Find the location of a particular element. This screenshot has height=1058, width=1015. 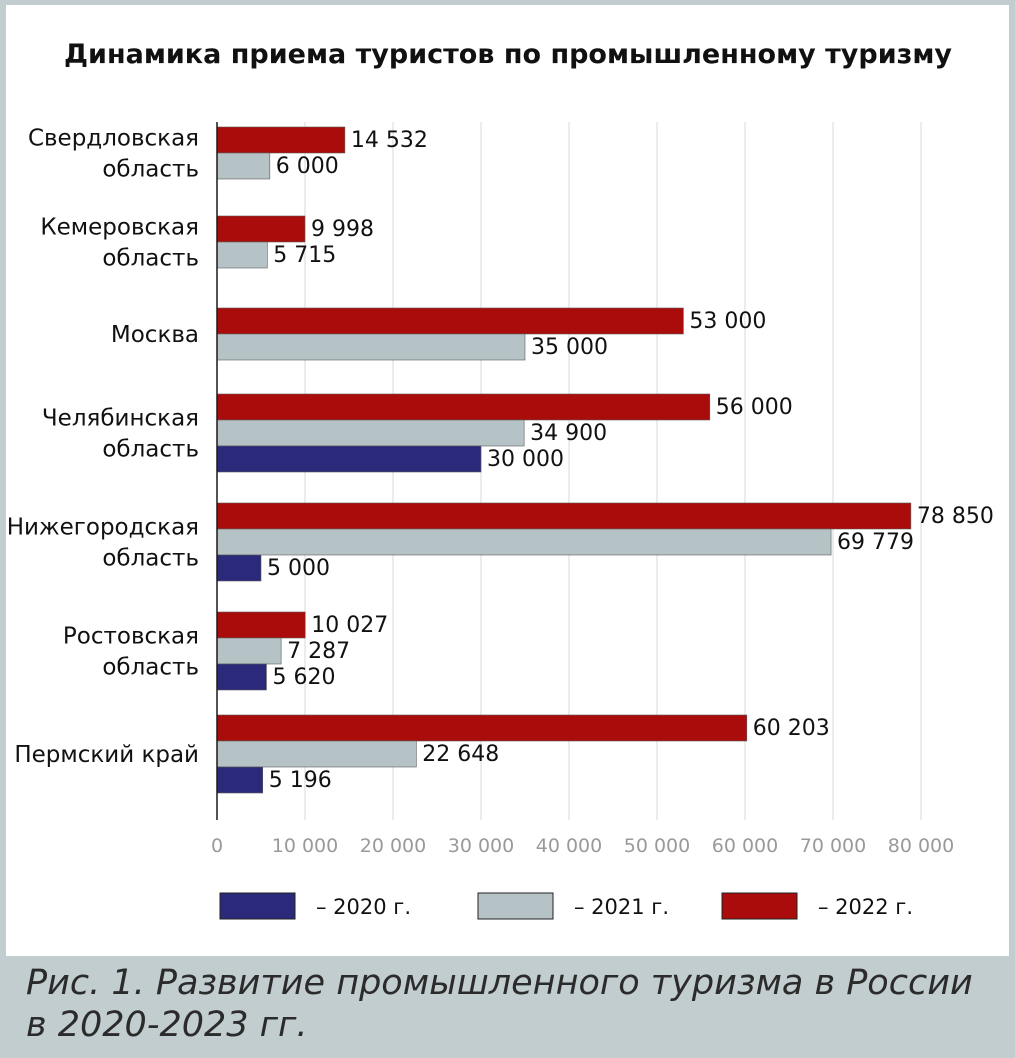

x-tick-label: 20 000 is located at coordinates (393, 846).